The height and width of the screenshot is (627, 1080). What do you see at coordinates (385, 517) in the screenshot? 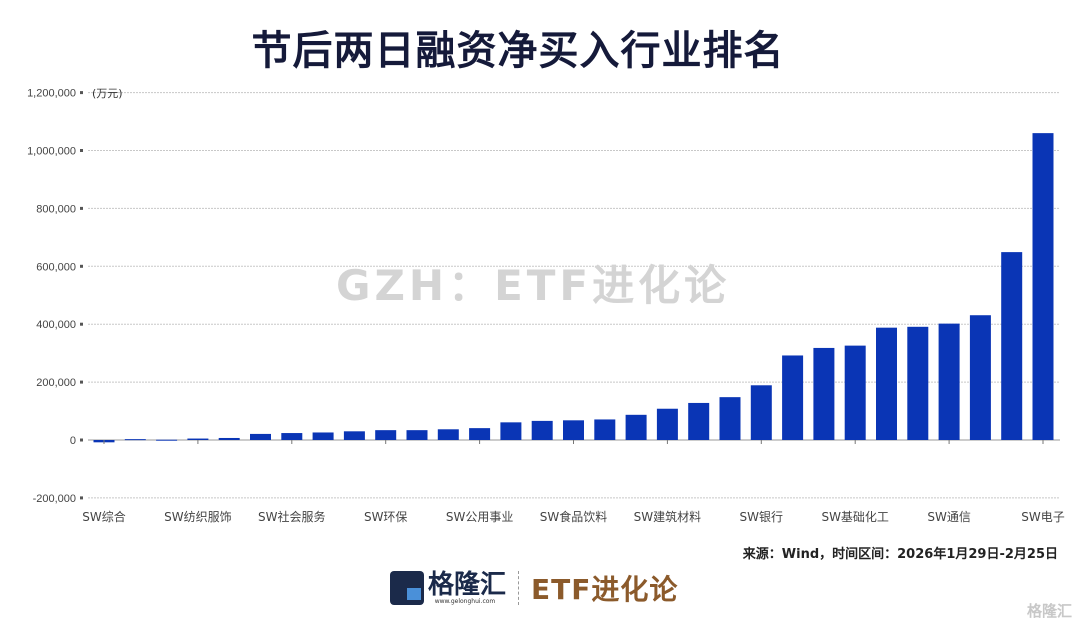
I see `x-tick-label: SW环保` at bounding box center [385, 517].